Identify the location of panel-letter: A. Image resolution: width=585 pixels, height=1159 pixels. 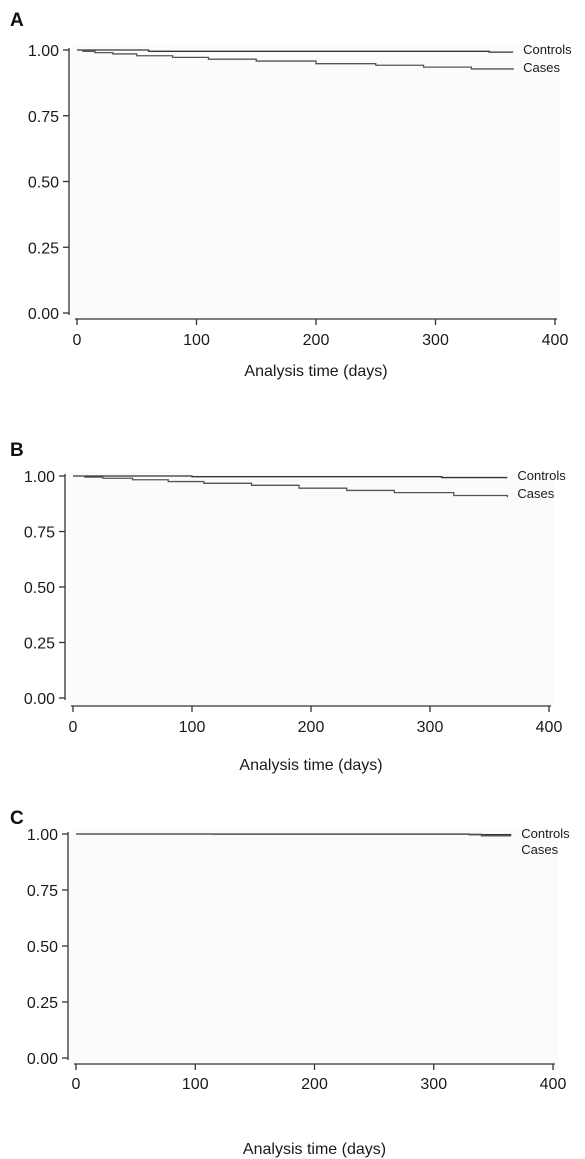
(17, 20).